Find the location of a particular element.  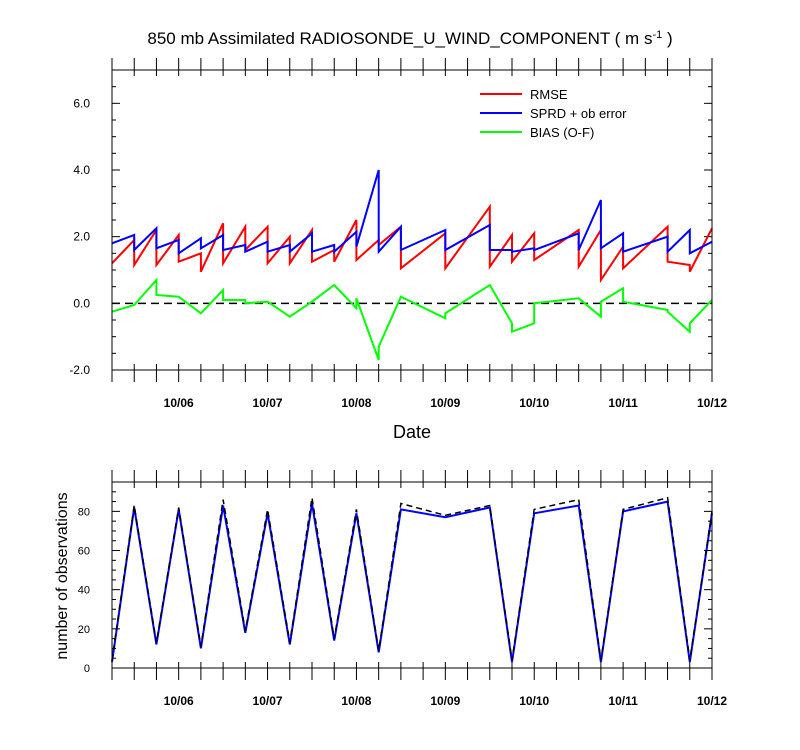

legend: RMSE SPRD + ob error BIAS (O-F) is located at coordinates (553, 113).